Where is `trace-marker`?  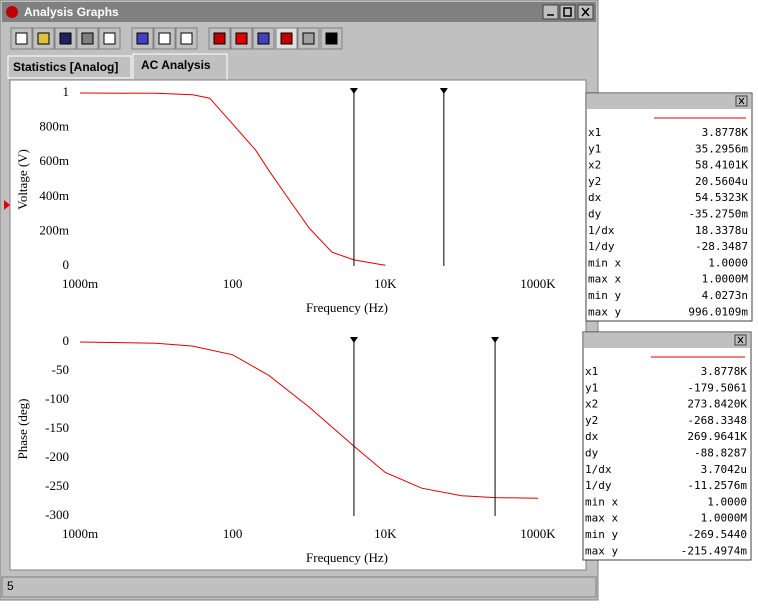
trace-marker is located at coordinates (7, 205).